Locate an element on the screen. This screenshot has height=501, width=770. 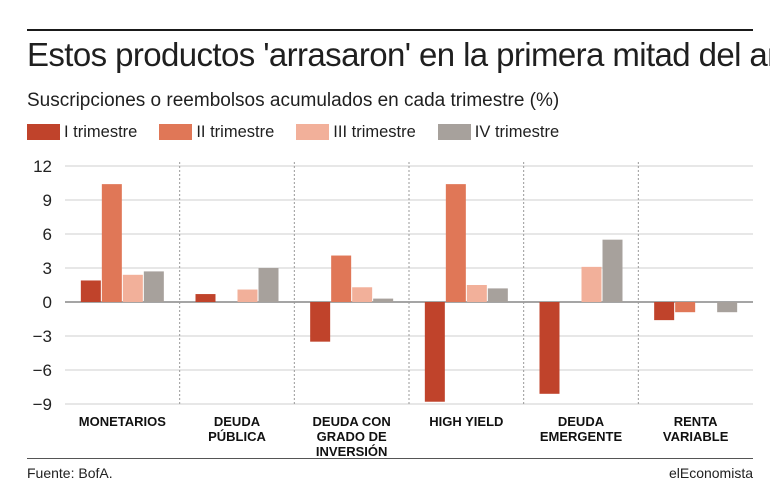
legend-label-q2: II trimestre is located at coordinates (235, 131).